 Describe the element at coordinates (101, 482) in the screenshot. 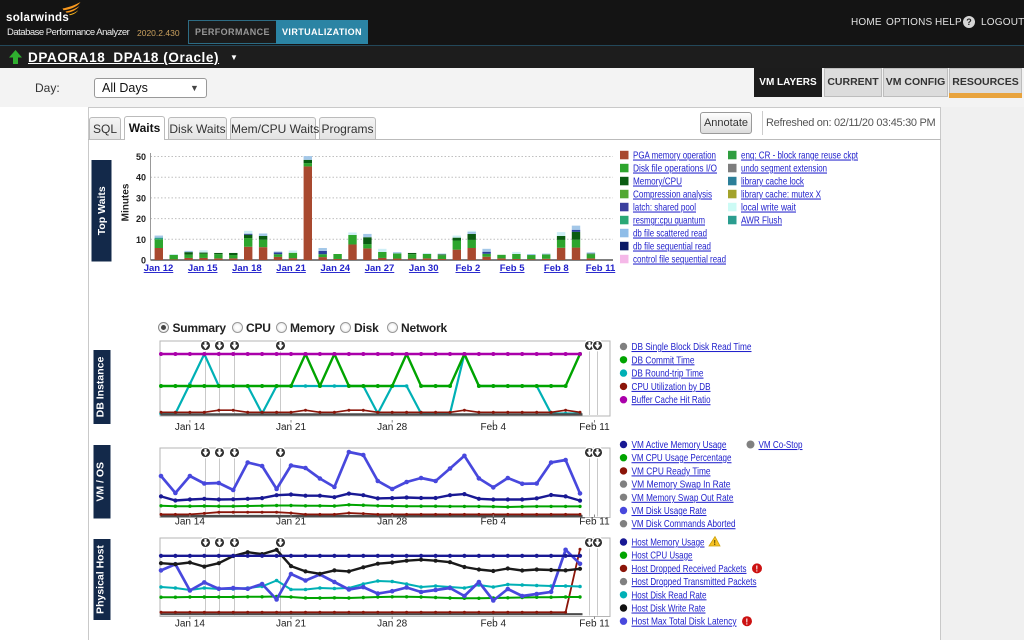

I see `svg-text: VM / OS` at that location.